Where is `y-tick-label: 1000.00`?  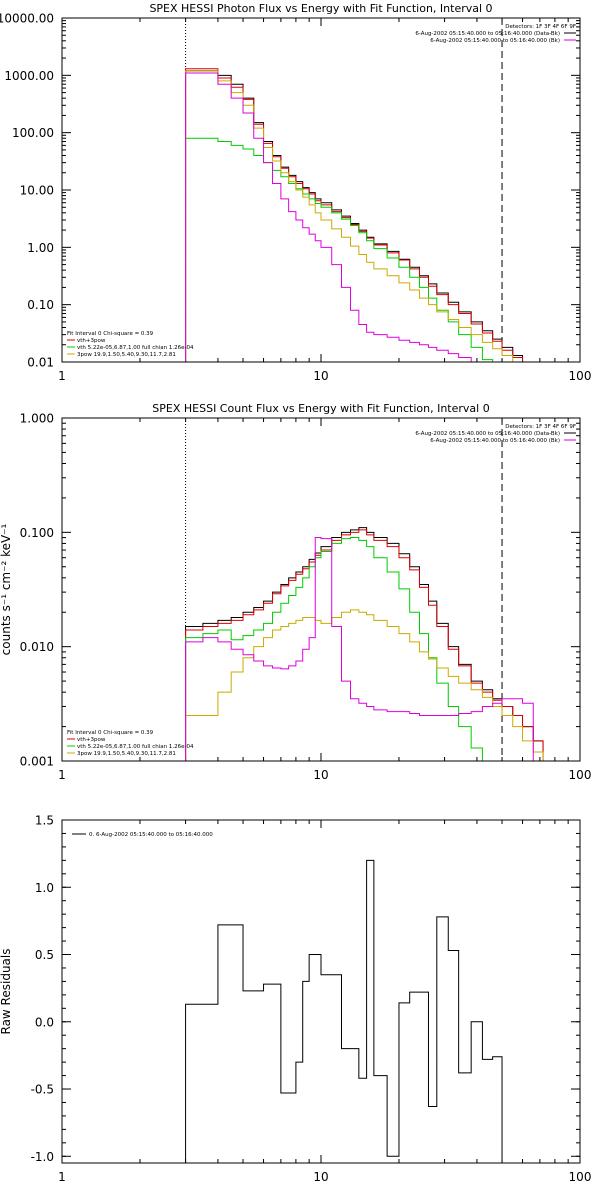 y-tick-label: 1000.00 is located at coordinates (29, 76).